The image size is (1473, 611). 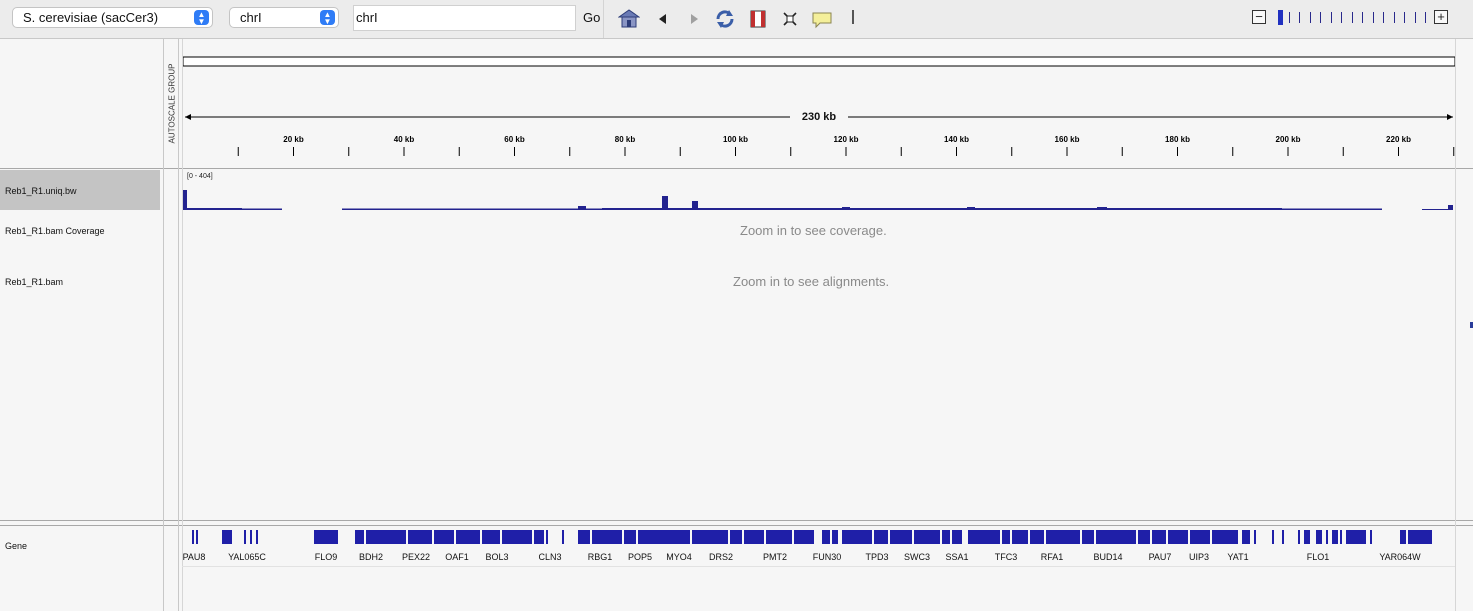 What do you see at coordinates (284, 17) in the screenshot?
I see `chromosome-select: chrI ▲ ▼` at bounding box center [284, 17].